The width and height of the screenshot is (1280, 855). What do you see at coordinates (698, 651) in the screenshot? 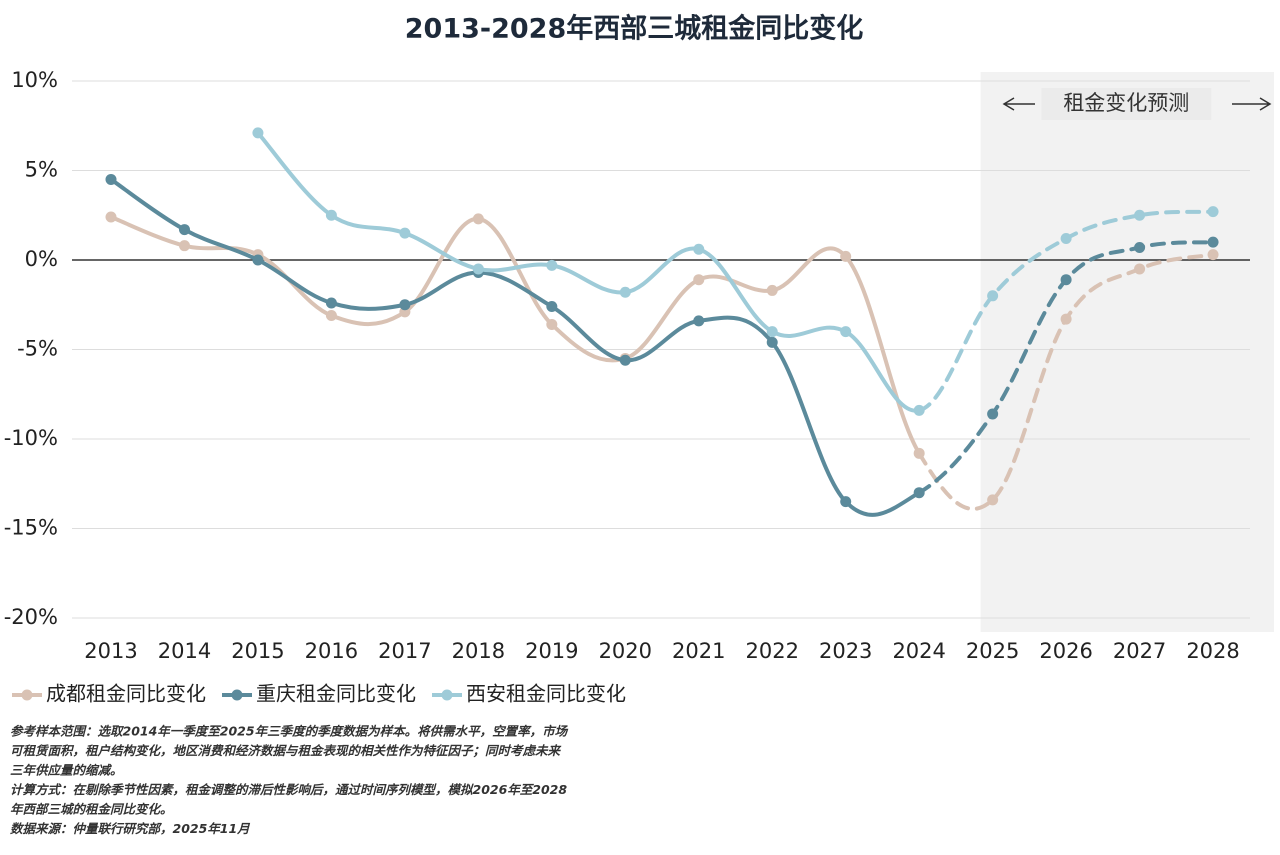
I see `x-tick-label: 2021` at bounding box center [698, 651].